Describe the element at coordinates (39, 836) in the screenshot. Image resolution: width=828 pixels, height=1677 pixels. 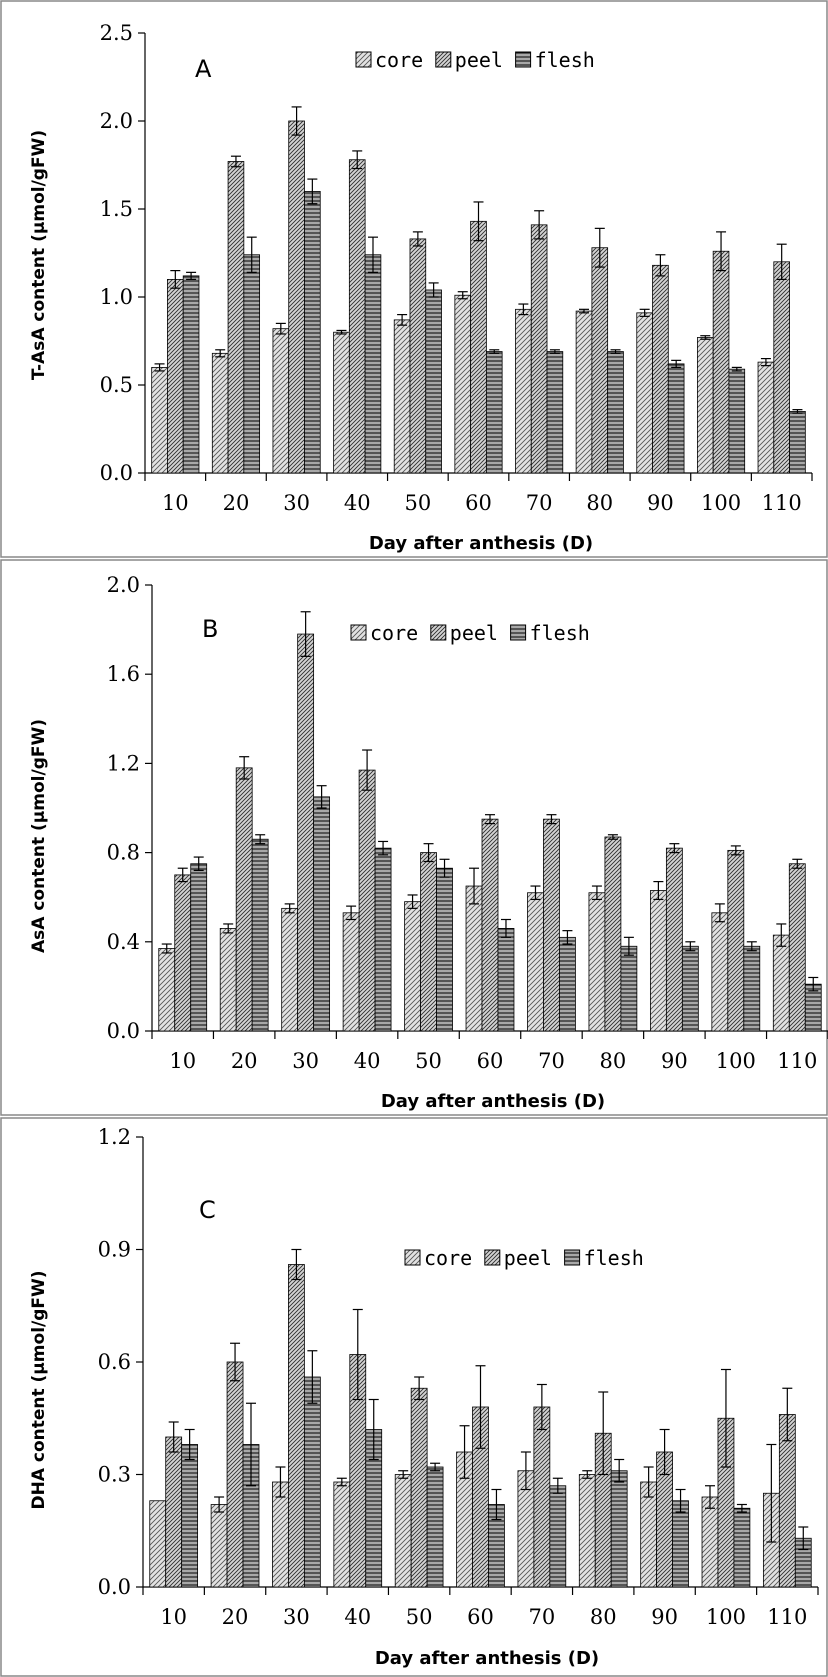
I see `panel-b-y-axis-title: AsA content (μmol/gFW)` at that location.